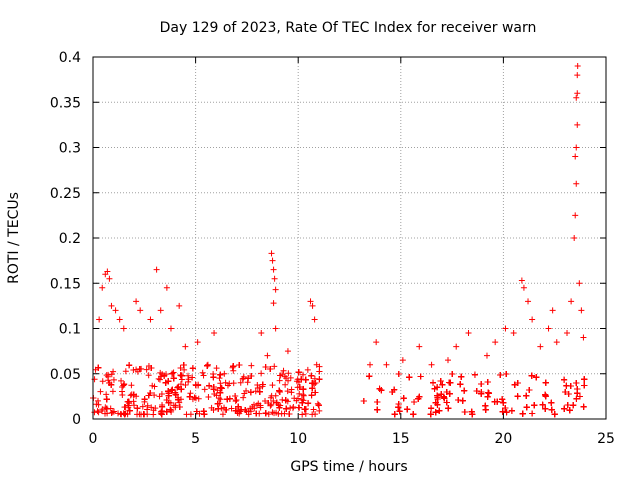  Describe the element at coordinates (70, 239) in the screenshot. I see `y-tick-label: 0.2` at that location.